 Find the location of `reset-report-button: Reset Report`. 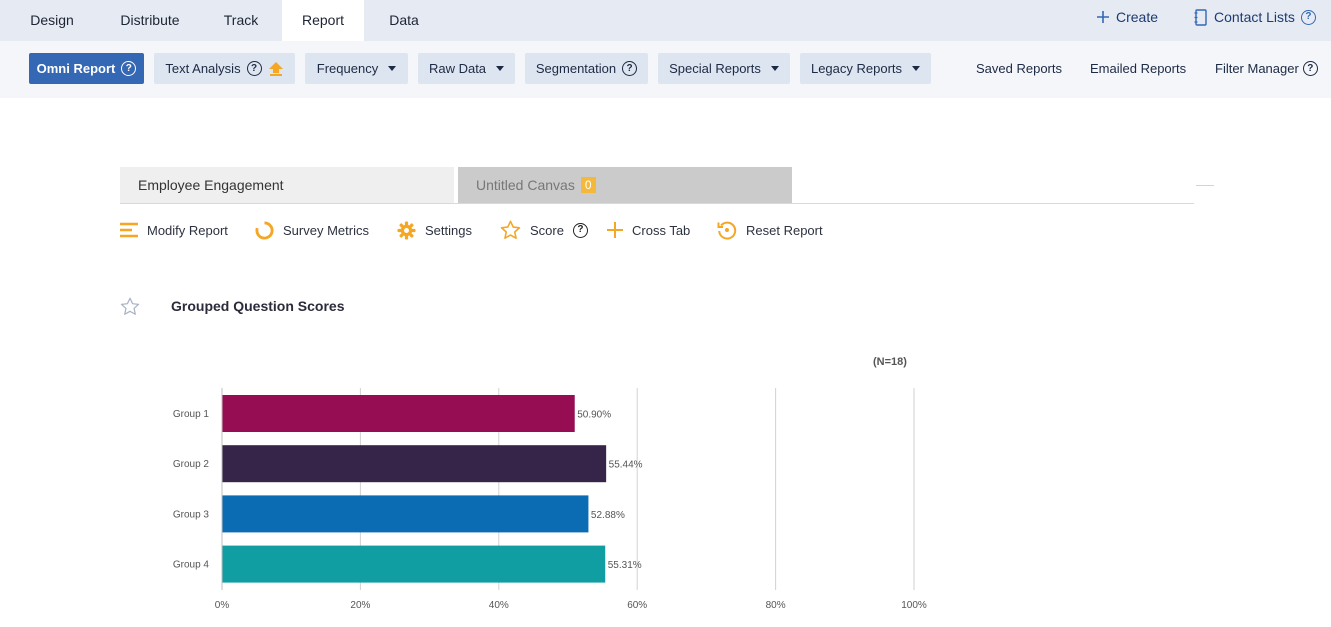

reset-report-button: Reset Report is located at coordinates (770, 230).